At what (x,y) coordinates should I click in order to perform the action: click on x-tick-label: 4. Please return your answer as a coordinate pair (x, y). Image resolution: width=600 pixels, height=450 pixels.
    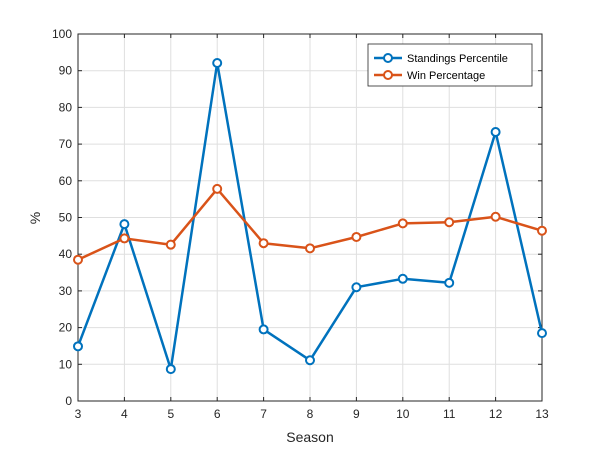
    Looking at the image, I should click on (124, 414).